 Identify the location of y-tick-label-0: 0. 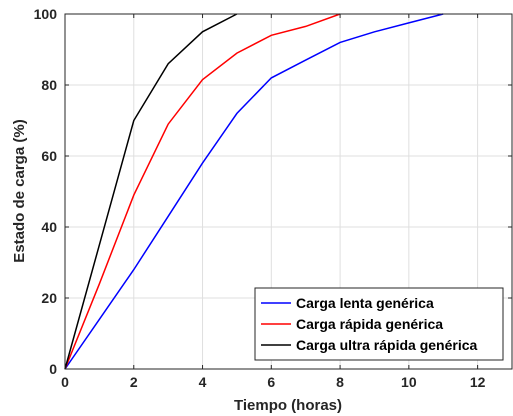
(53, 369).